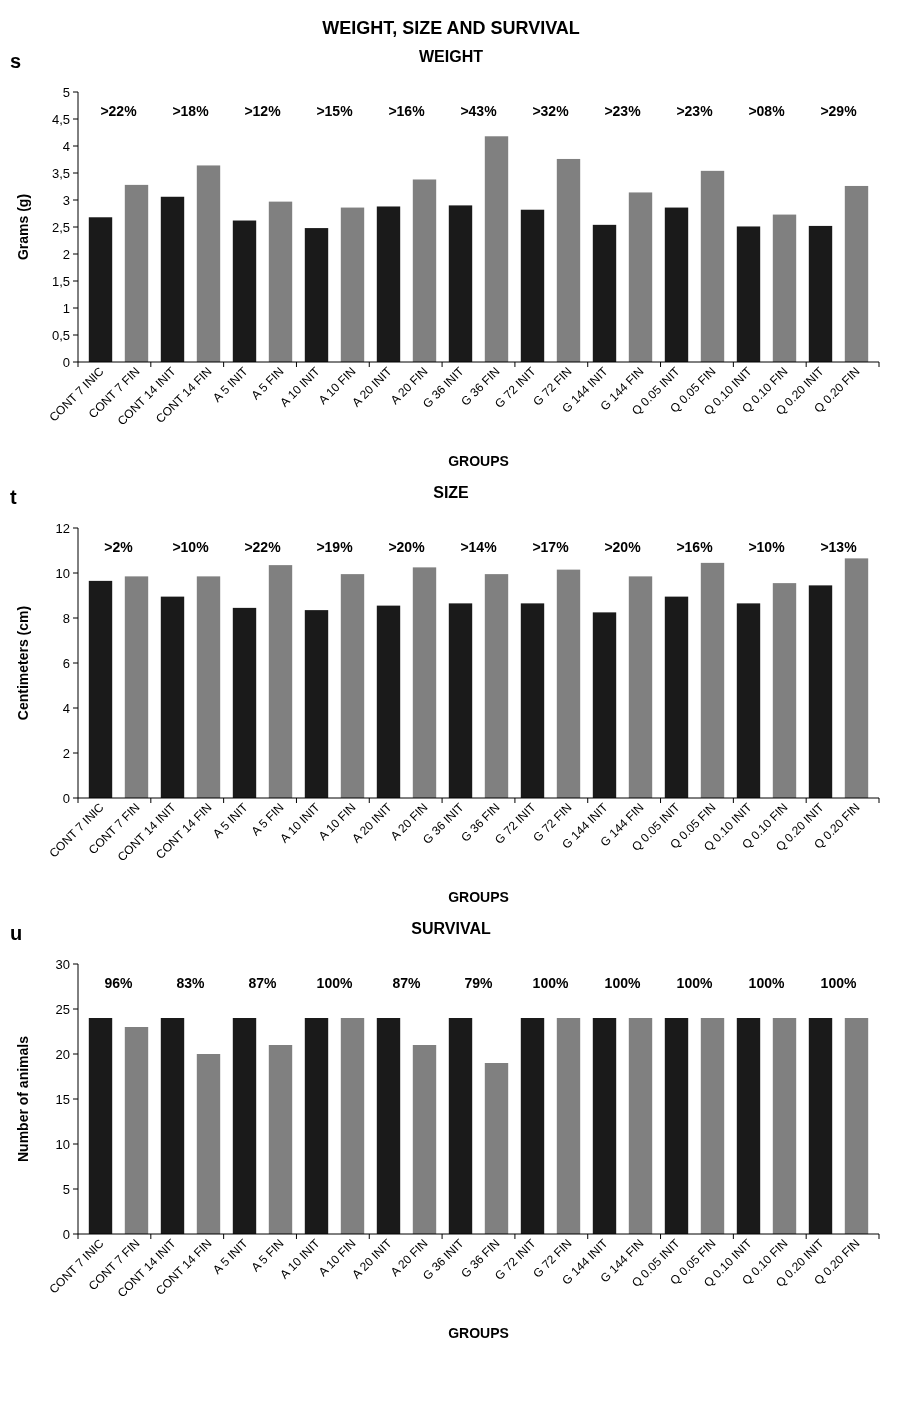 The height and width of the screenshot is (1414, 902). What do you see at coordinates (60, 281) in the screenshot?
I see `y-tick-label: 1,5` at bounding box center [60, 281].